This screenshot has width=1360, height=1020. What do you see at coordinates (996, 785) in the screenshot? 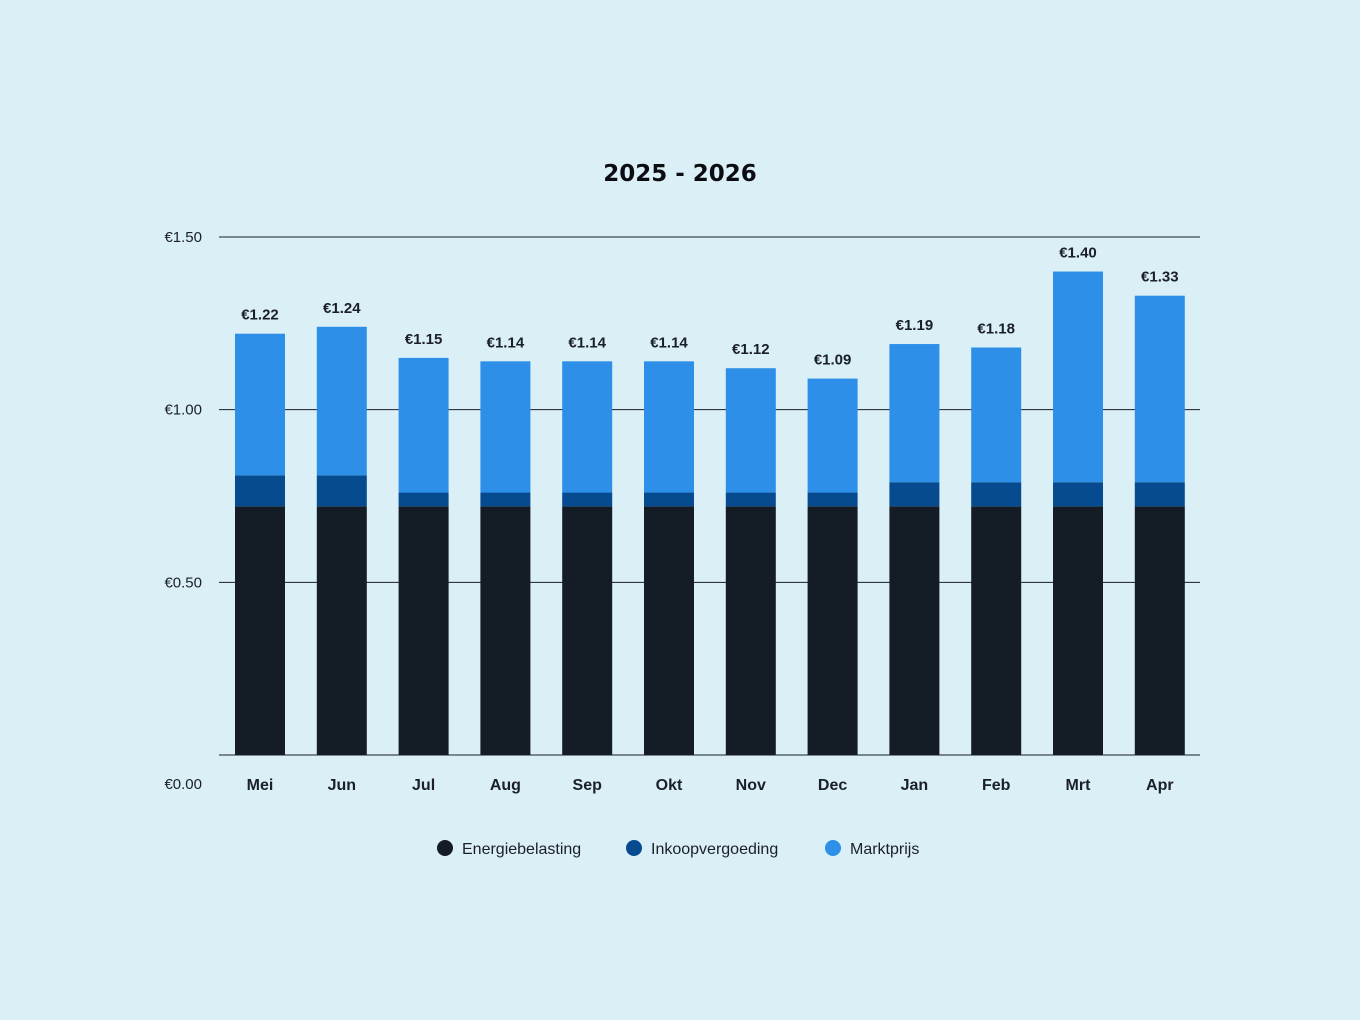
I see `x-tick-label: Feb` at bounding box center [996, 785].